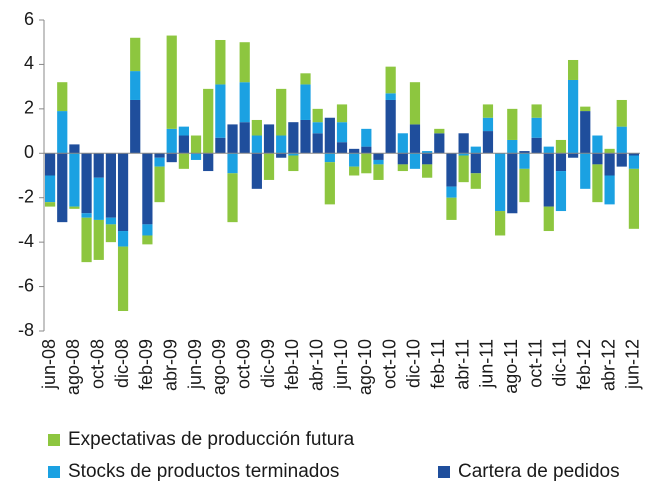 This screenshot has height=493, width=668. I want to click on x-tick-label: dic-08, so click(122, 363).